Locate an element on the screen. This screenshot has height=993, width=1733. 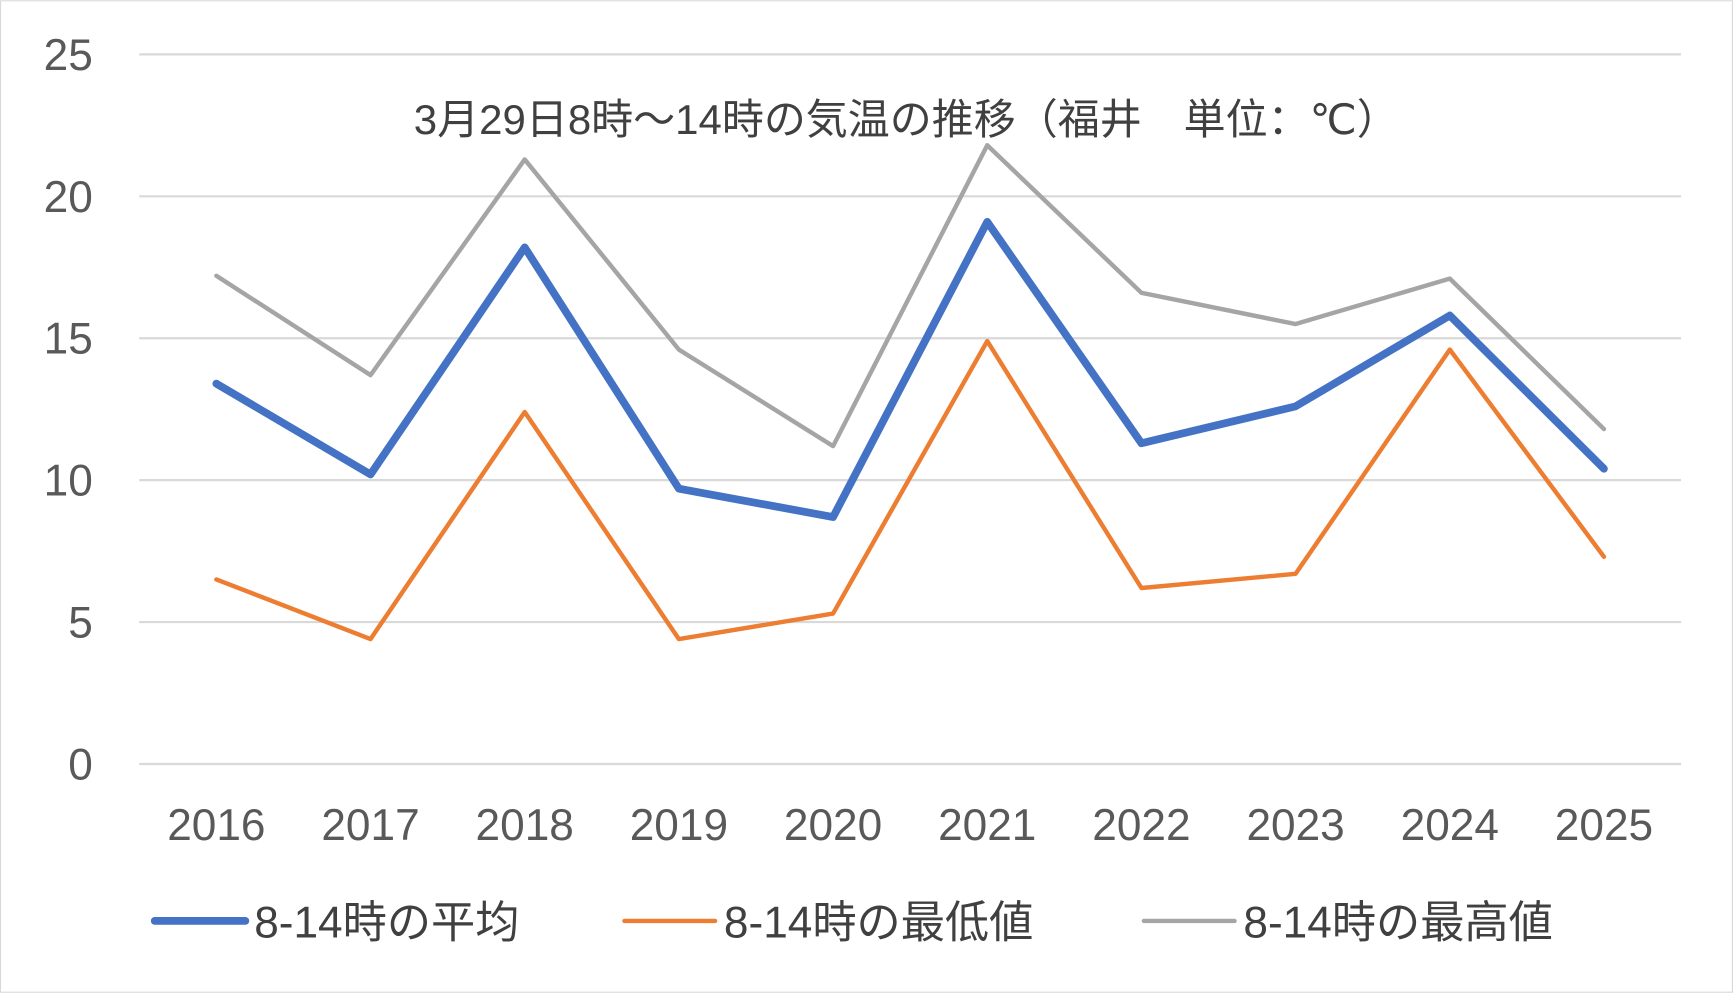
legend-item-1: 8-14時の最低値 is located at coordinates (827, 922).